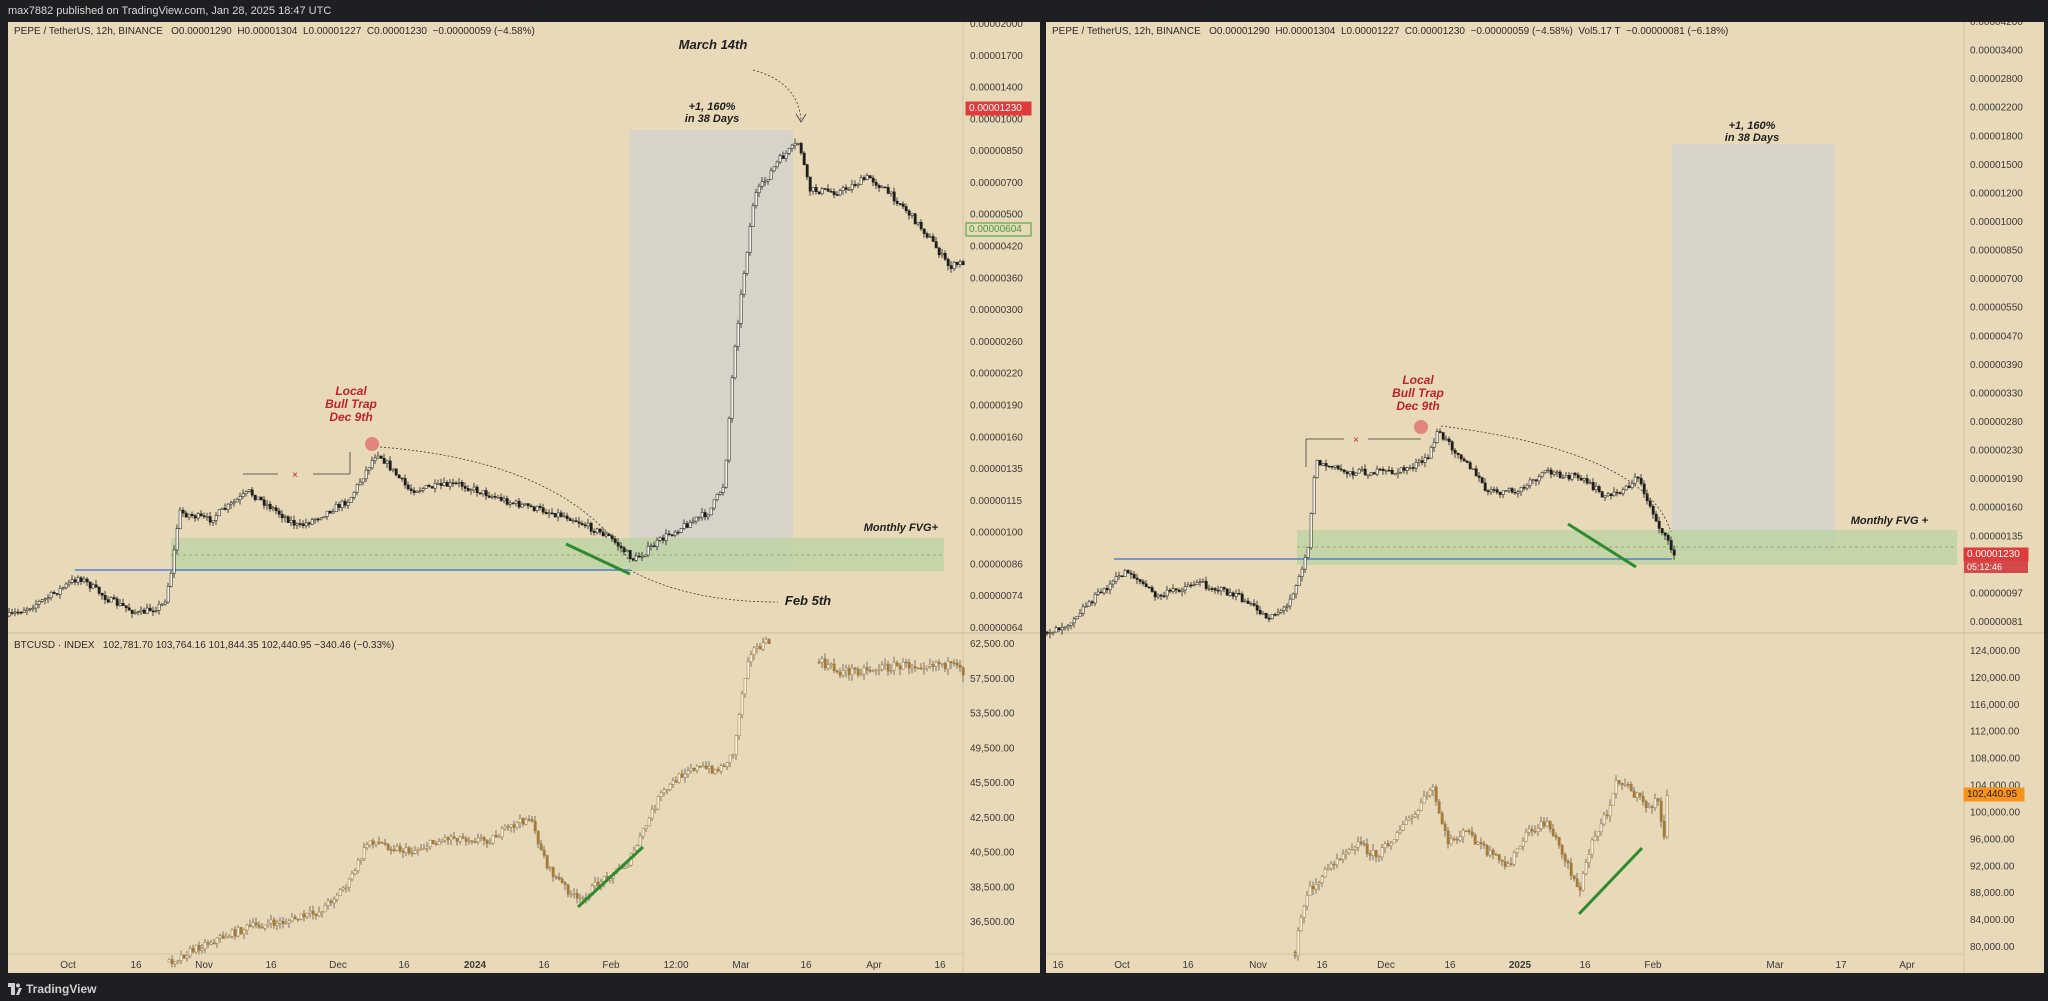  What do you see at coordinates (1610, 881) in the screenshot?
I see `btc-green-trendline` at bounding box center [1610, 881].